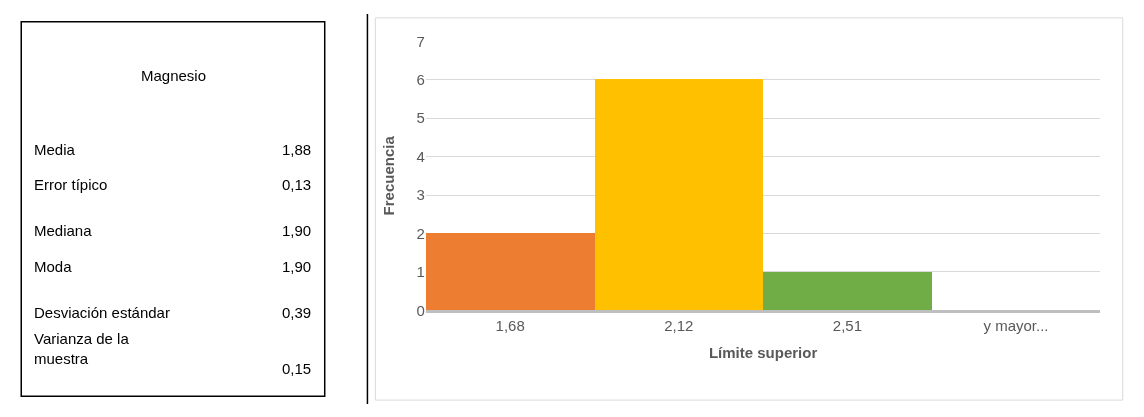 Image resolution: width=1144 pixels, height=417 pixels. Describe the element at coordinates (53, 266) in the screenshot. I see `text: Moda` at that location.